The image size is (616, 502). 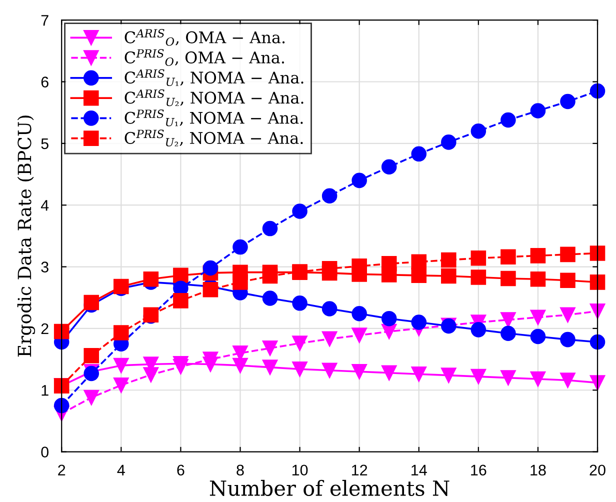 What do you see at coordinates (44, 144) in the screenshot?
I see `y-tick-label: 5` at bounding box center [44, 144].